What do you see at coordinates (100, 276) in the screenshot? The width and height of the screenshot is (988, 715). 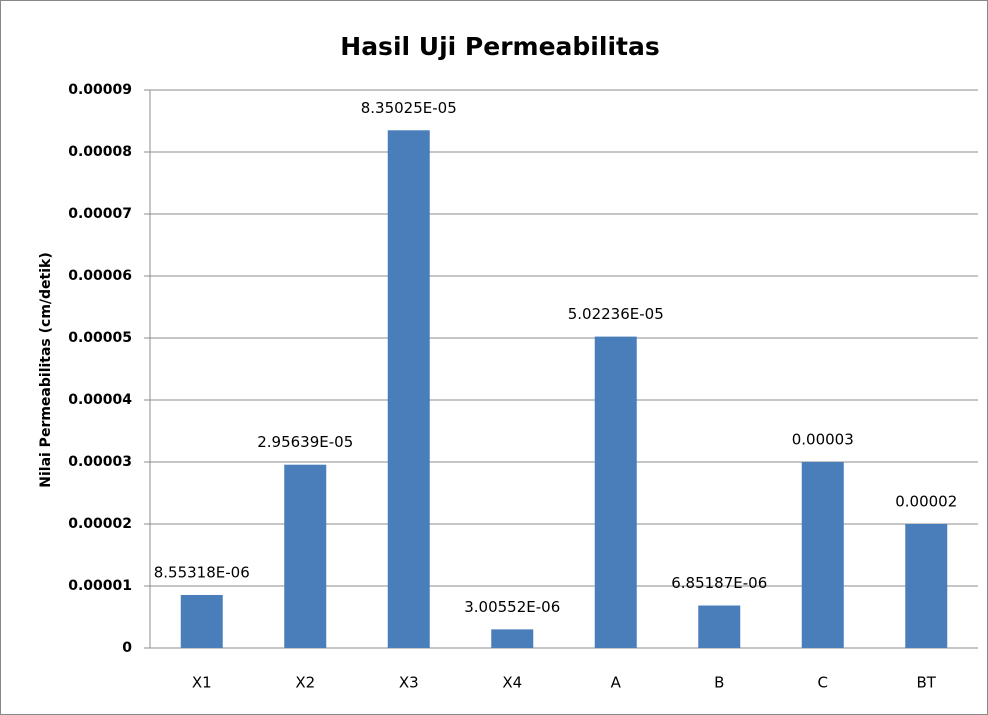 I see `y-tick-label: 0.00006` at bounding box center [100, 276].